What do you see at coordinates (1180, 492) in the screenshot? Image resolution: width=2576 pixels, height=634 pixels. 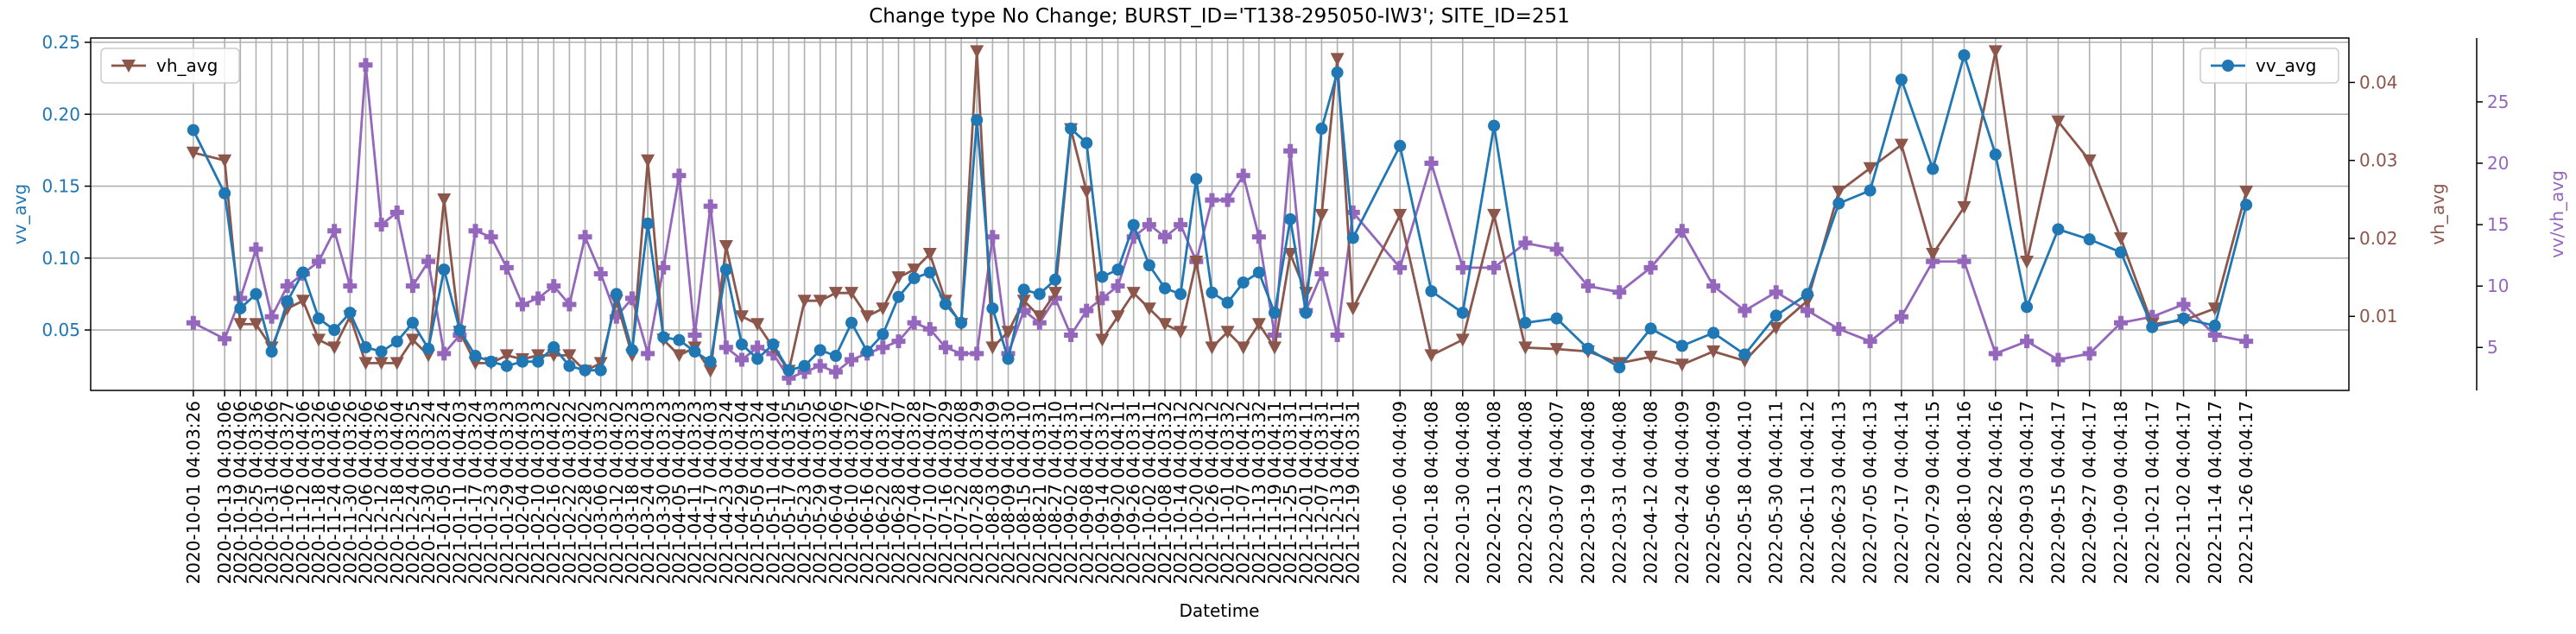 I see `x-tick-label: 2021-10-14 04:04:12` at bounding box center [1180, 492].